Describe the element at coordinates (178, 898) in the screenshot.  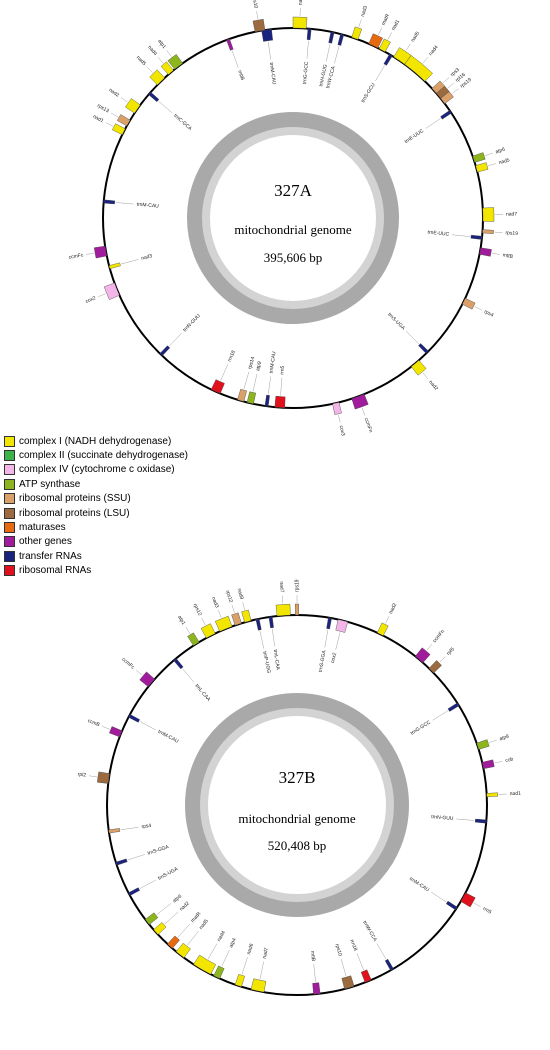
I see `gene-label: atp6` at that location.